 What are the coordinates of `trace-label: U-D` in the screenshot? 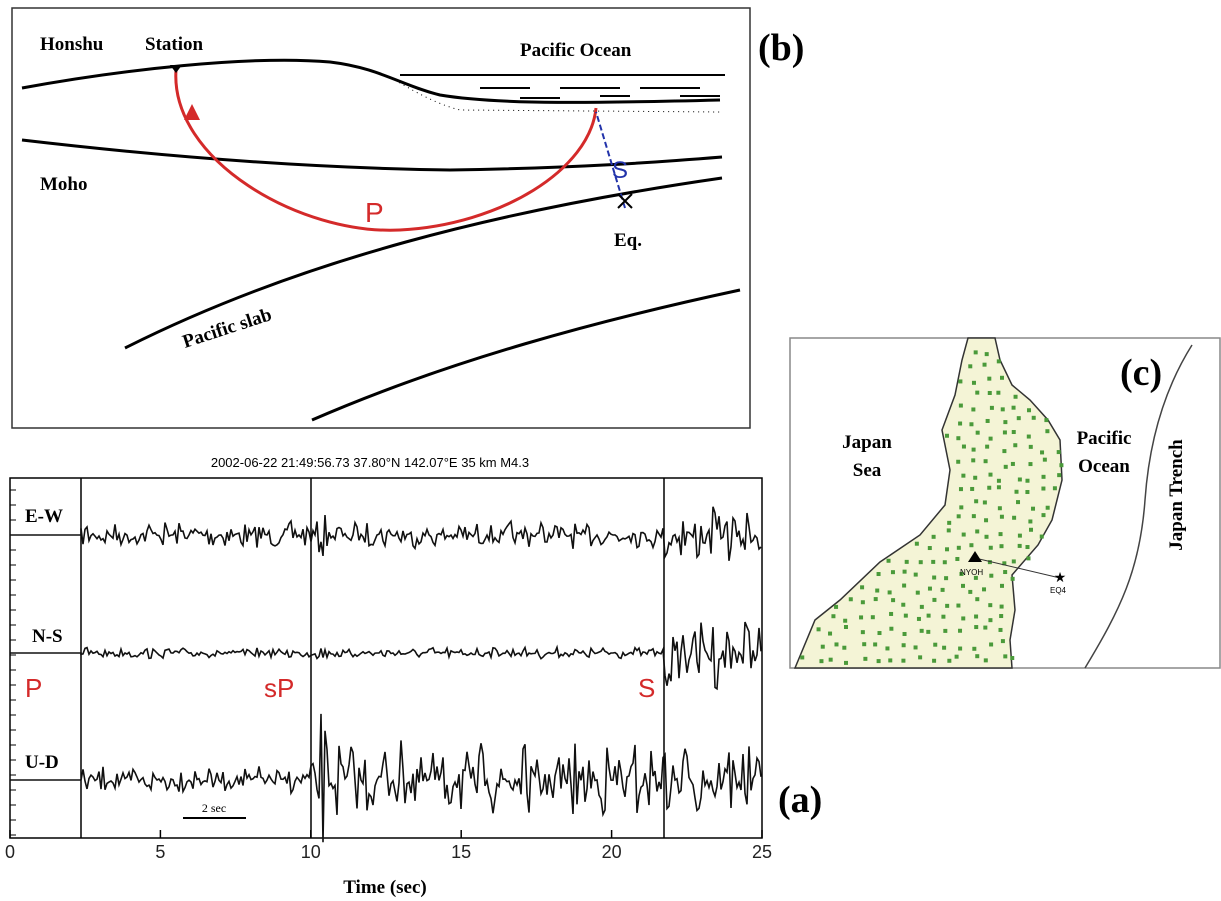 It's located at (42, 762).